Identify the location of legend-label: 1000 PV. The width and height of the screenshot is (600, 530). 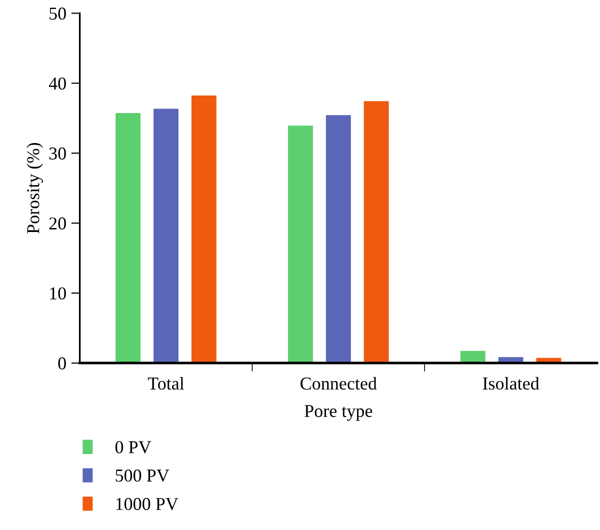
(147, 504).